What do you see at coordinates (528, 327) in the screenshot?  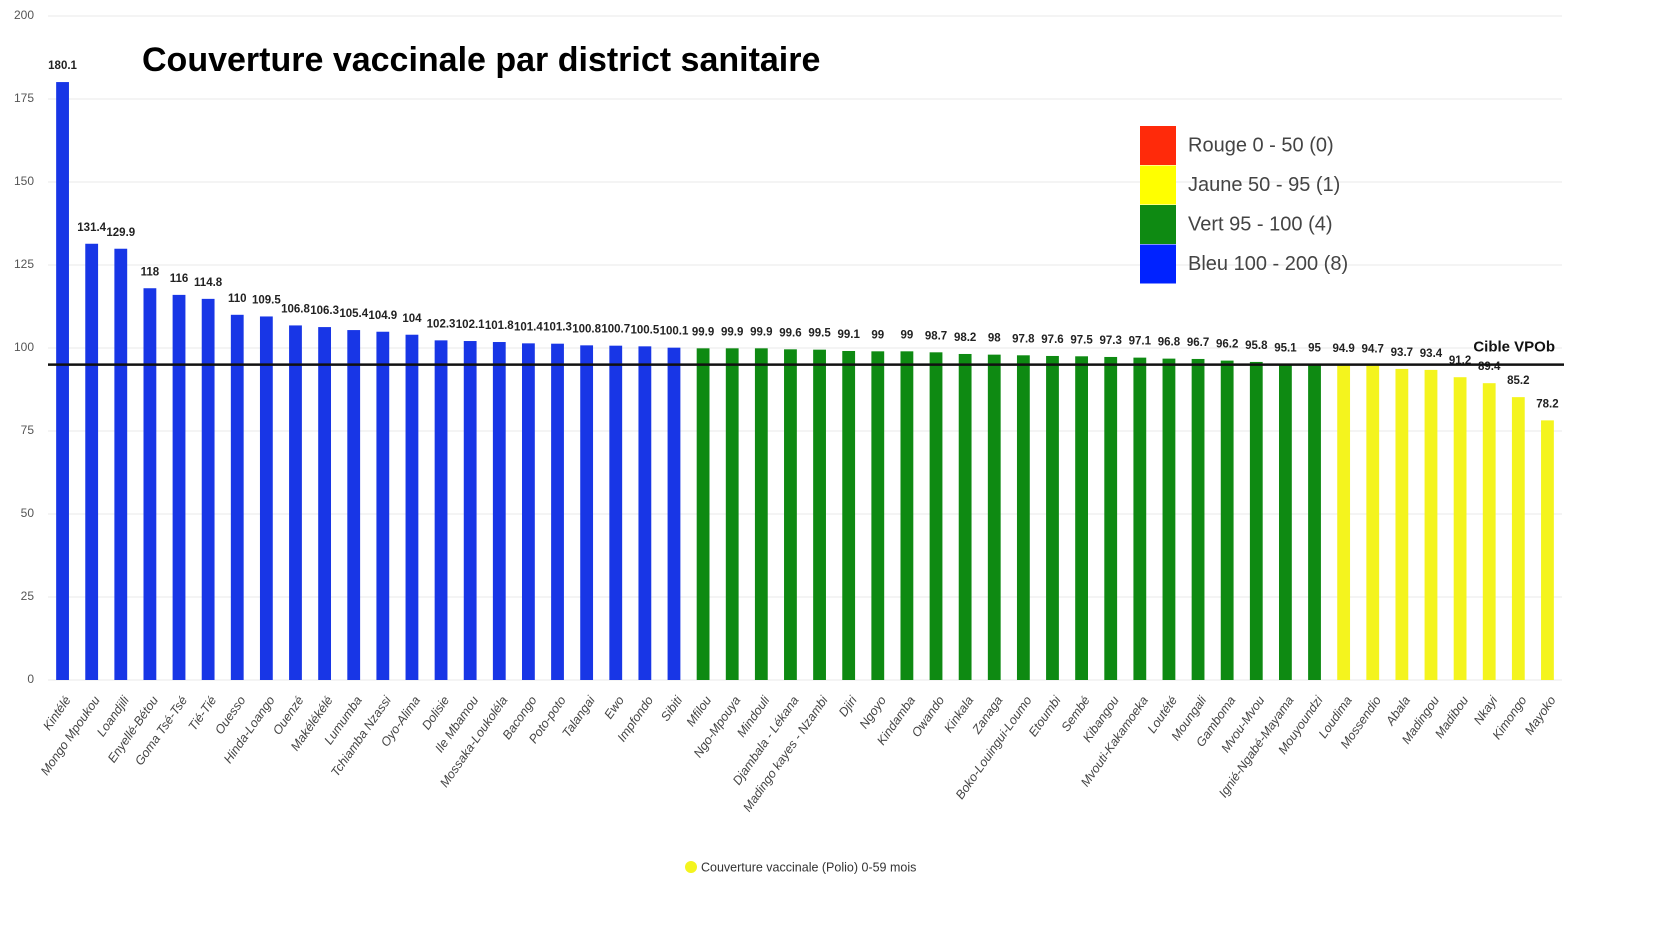 I see `value-label: 101.4` at bounding box center [528, 327].